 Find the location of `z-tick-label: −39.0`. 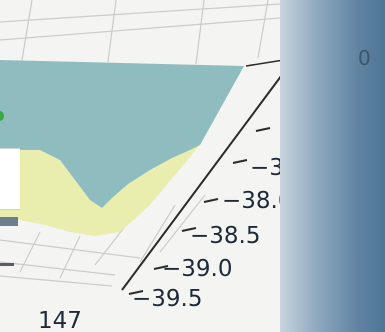

z-tick-label: −39.0 is located at coordinates (197, 269).